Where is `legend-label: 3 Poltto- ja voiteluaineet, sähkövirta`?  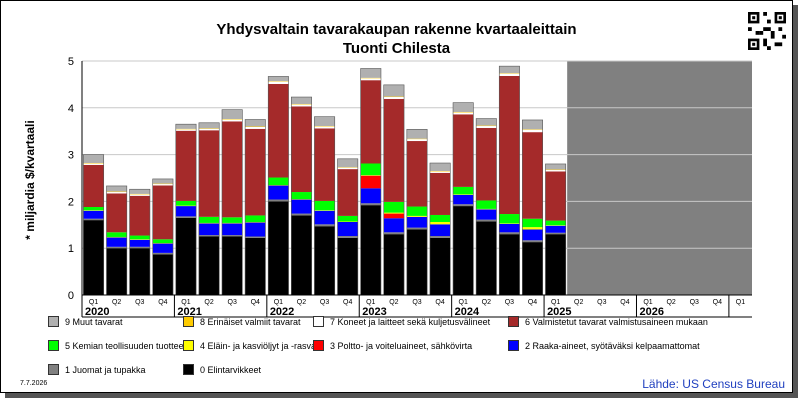 legend-label: 3 Poltto- ja voiteluaineet, sähkövirta is located at coordinates (401, 345).